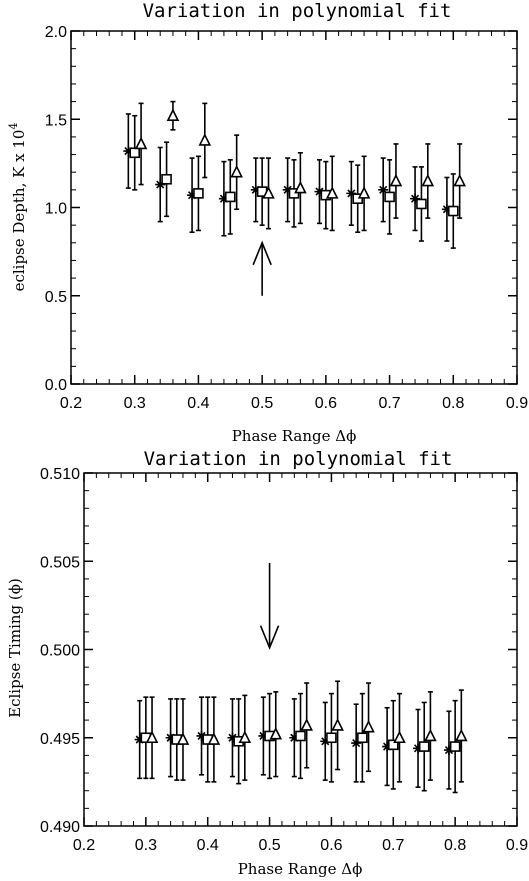  Describe the element at coordinates (60, 651) in the screenshot. I see `timing-y-tick-label: 0.500` at that location.